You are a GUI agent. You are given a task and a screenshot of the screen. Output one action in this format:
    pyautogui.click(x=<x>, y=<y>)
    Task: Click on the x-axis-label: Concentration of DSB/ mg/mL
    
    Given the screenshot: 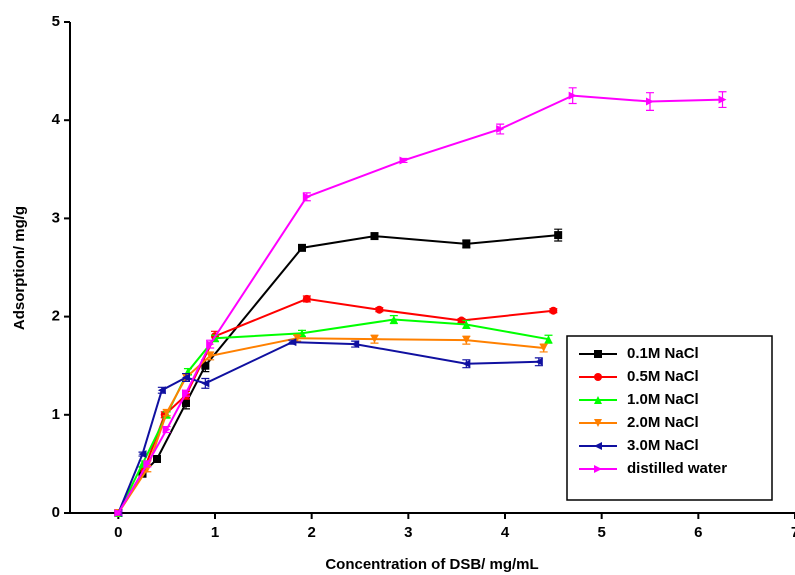 What is the action you would take?
    pyautogui.click(x=431, y=564)
    